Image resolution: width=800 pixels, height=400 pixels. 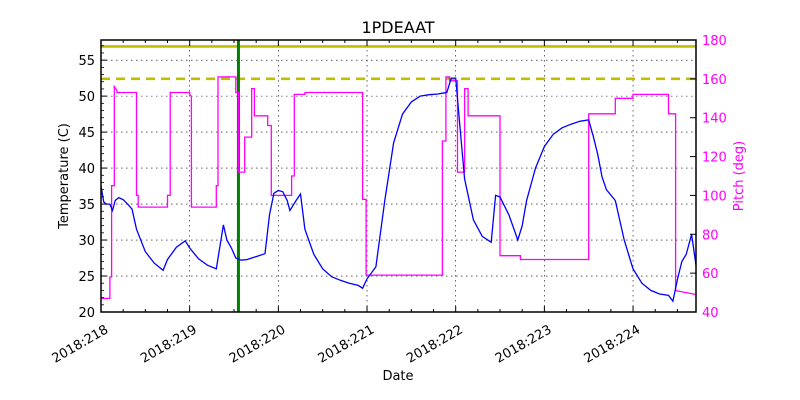 What do you see at coordinates (708, 177) in the screenshot?
I see `y2-axis-ticks: 40 60 80 100 120 140 160 180` at bounding box center [708, 177].